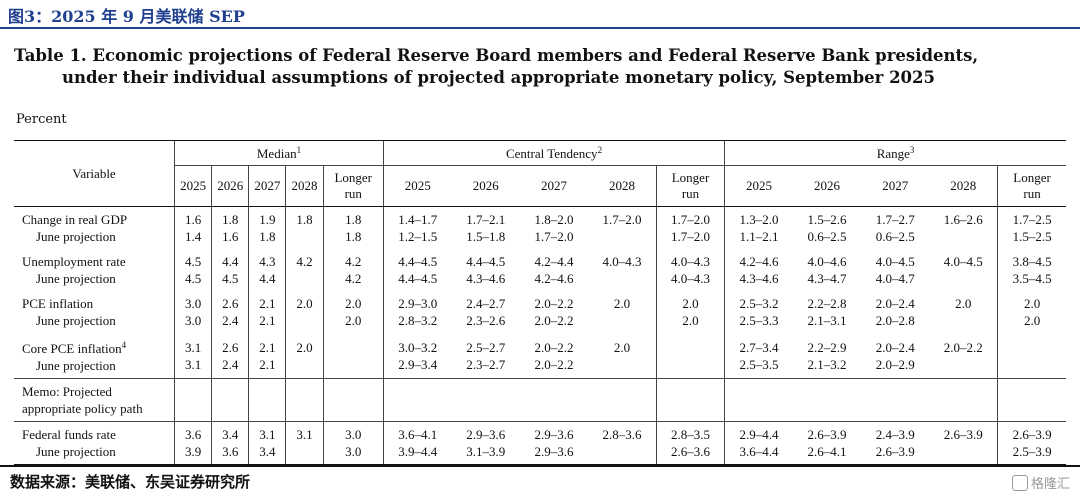  What do you see at coordinates (230, 347) in the screenshot?
I see `current-value: 2.6` at bounding box center [230, 347].